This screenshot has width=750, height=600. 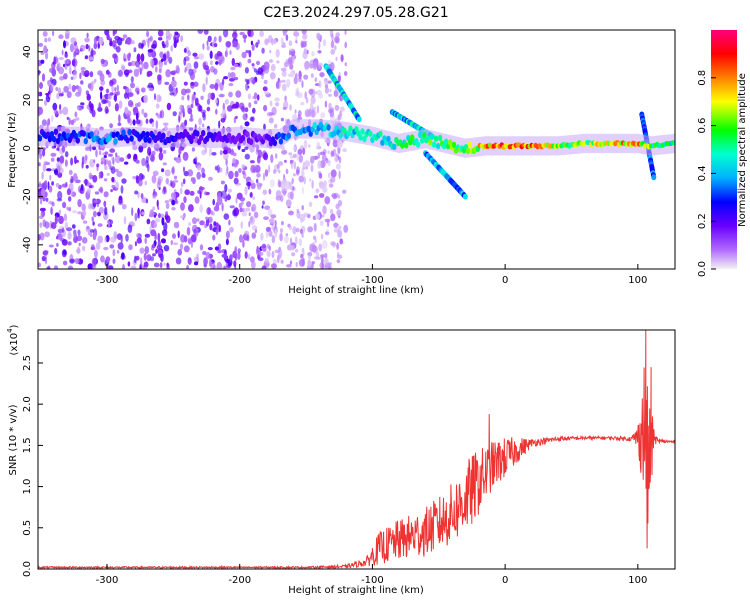 I want to click on y-tick-label: 0.5, so click(x=27, y=528).